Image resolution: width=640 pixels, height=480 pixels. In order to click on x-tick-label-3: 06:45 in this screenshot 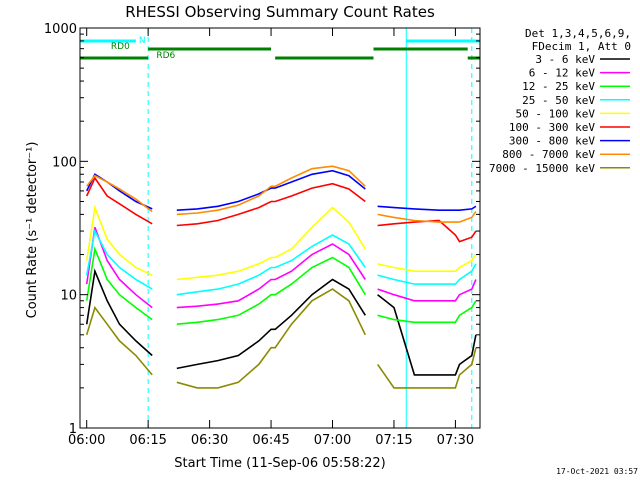, I will do `click(270, 440)`.